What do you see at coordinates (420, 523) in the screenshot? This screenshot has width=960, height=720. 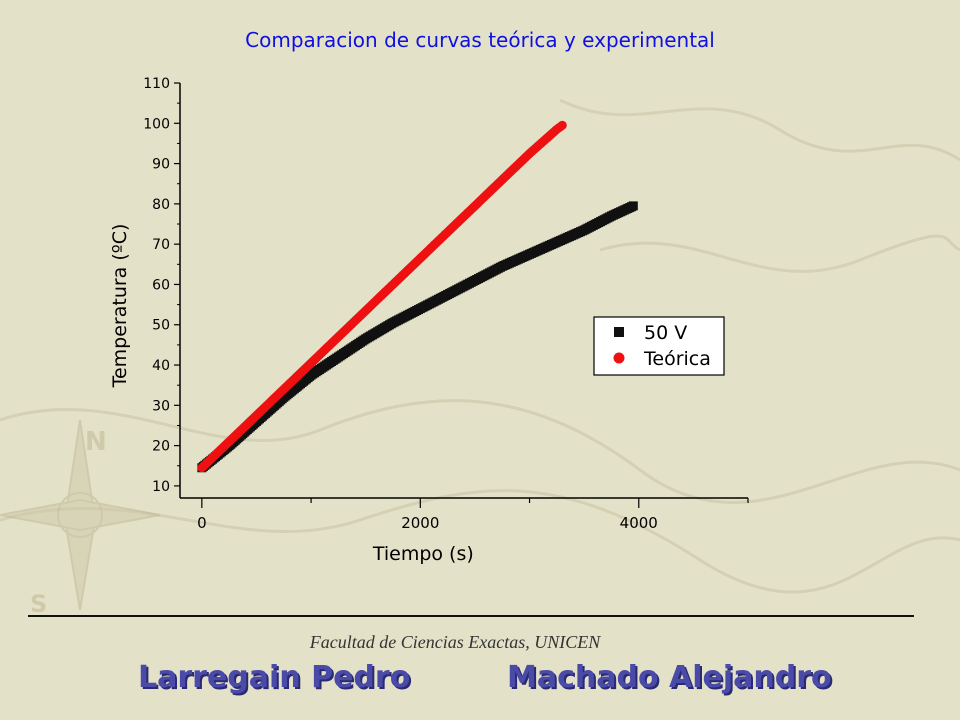 I see `x-tick-label: 2000` at bounding box center [420, 523].